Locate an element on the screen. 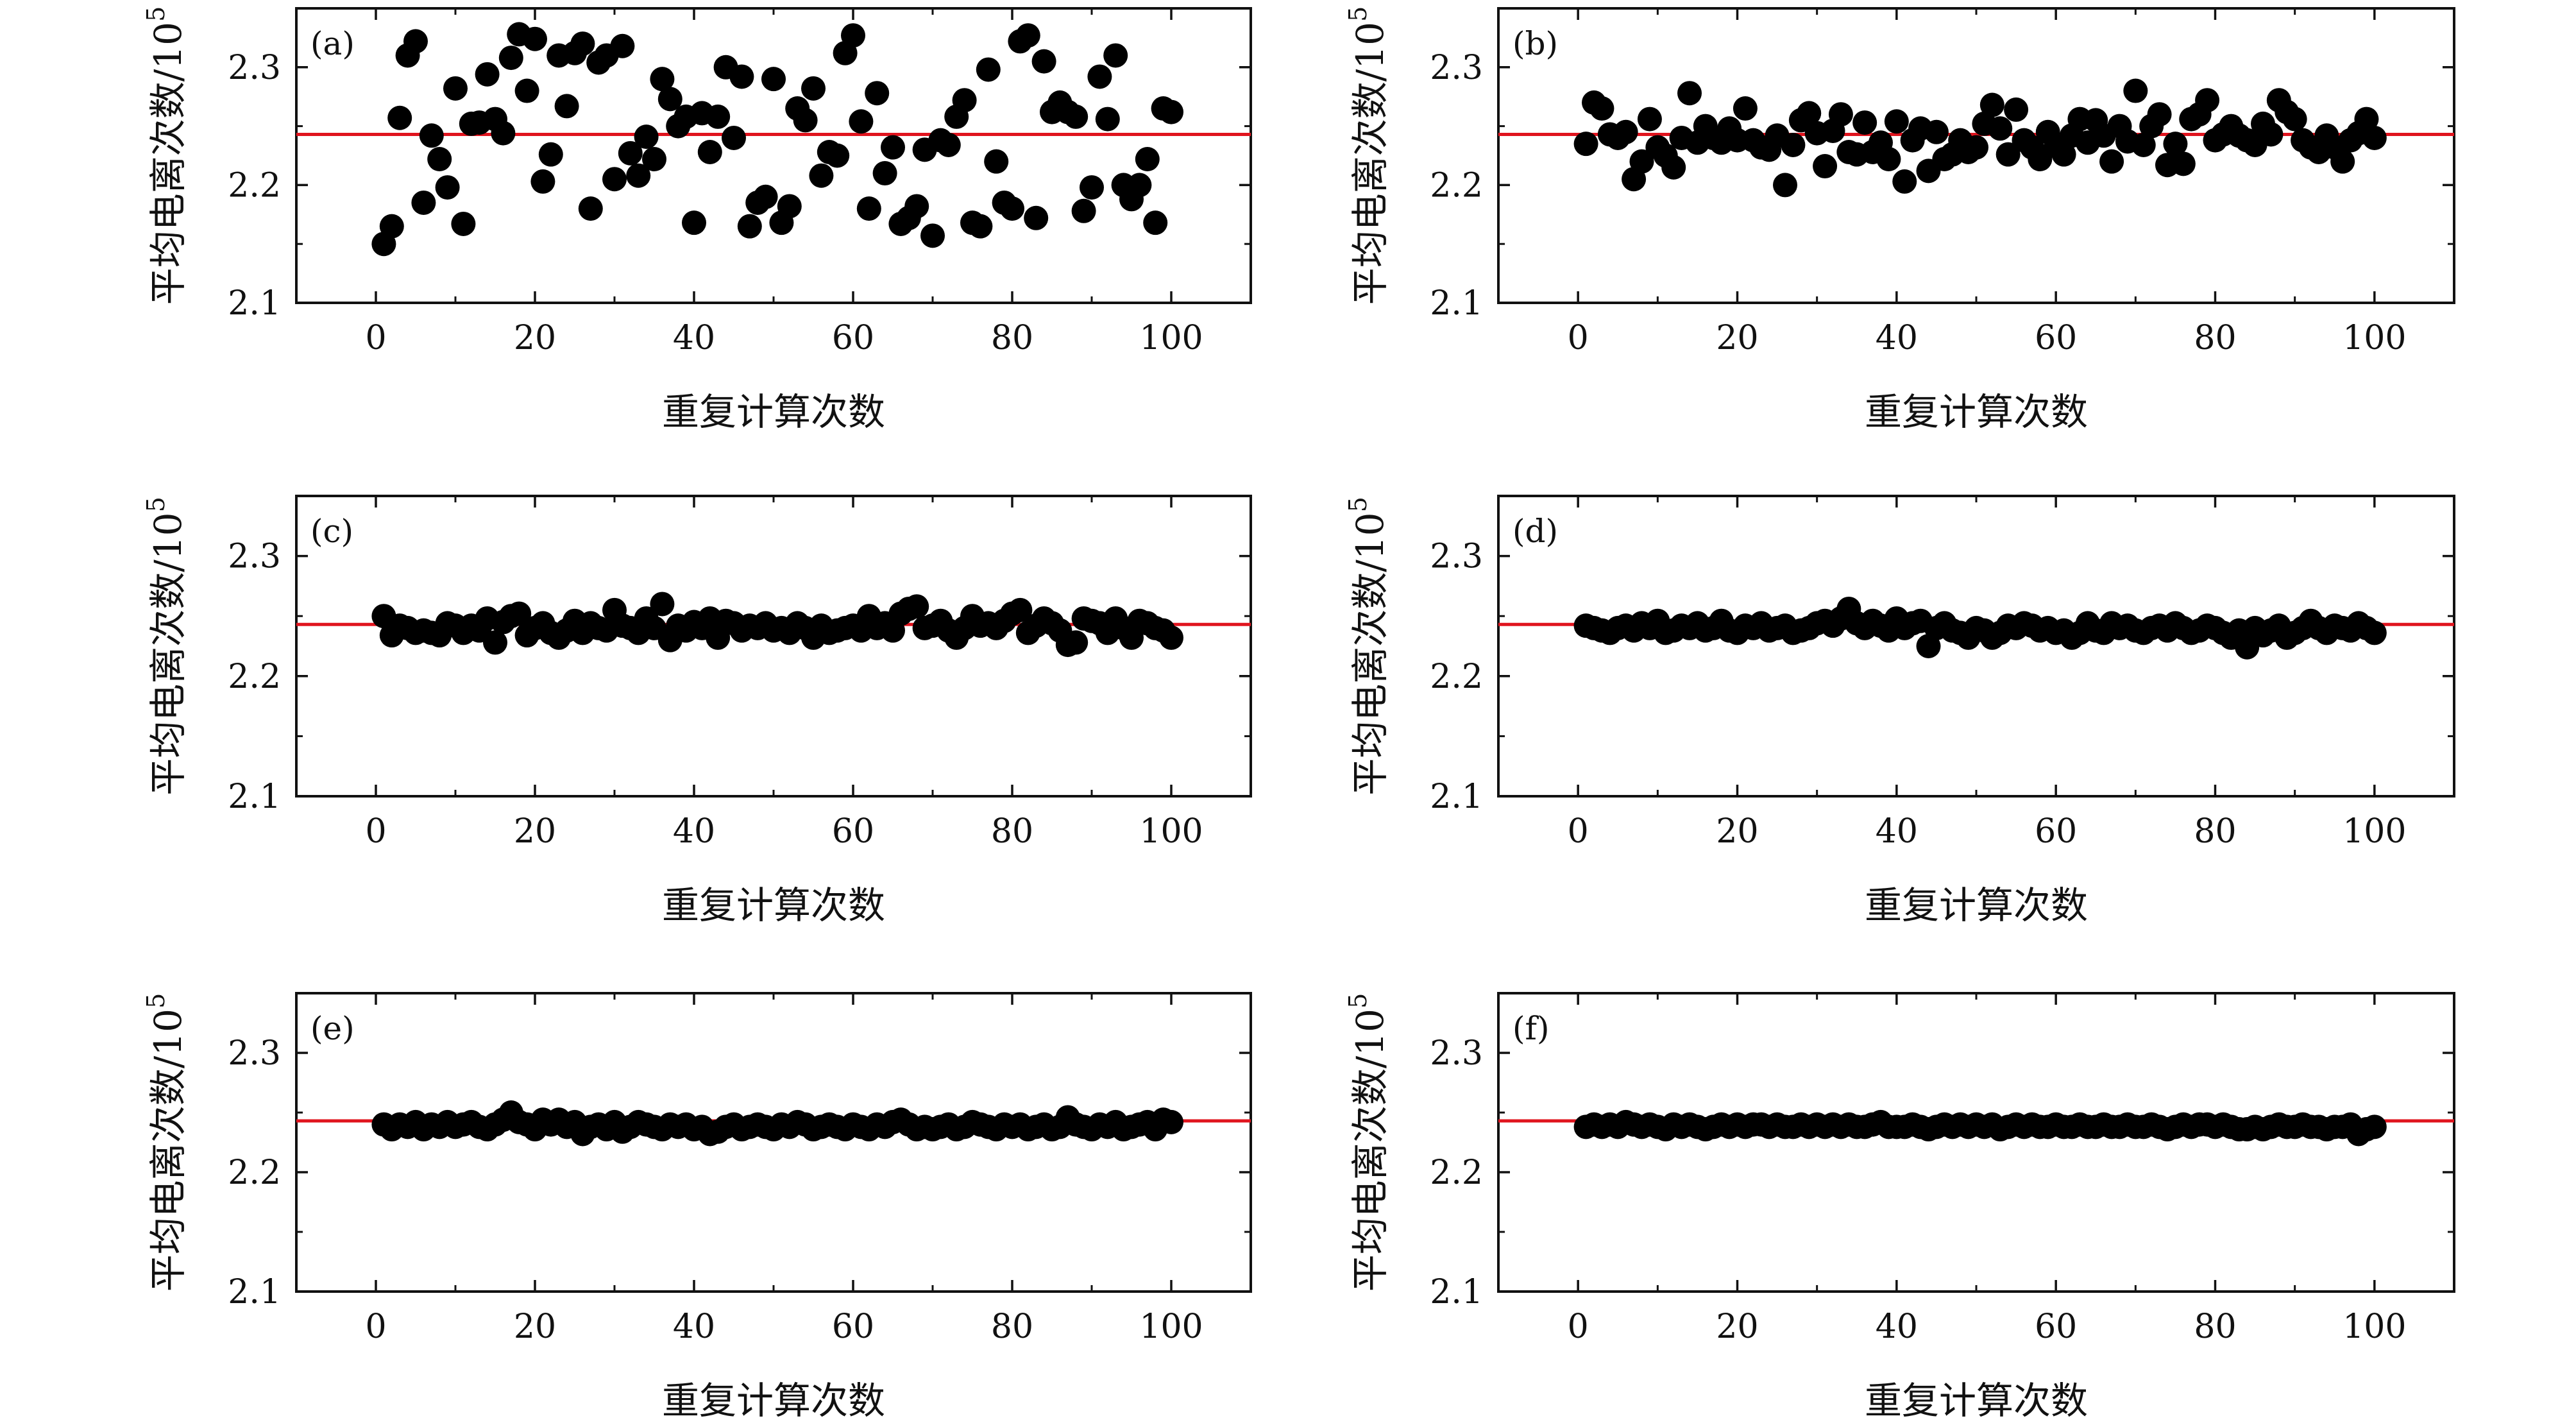 Image resolution: width=2576 pixels, height=1425 pixels. chart-panel: 0 20 40 60 80 100 2.1 2.2 2.3 (a) 重复计算次数 平均电离次数/105 is located at coordinates (697, 220).